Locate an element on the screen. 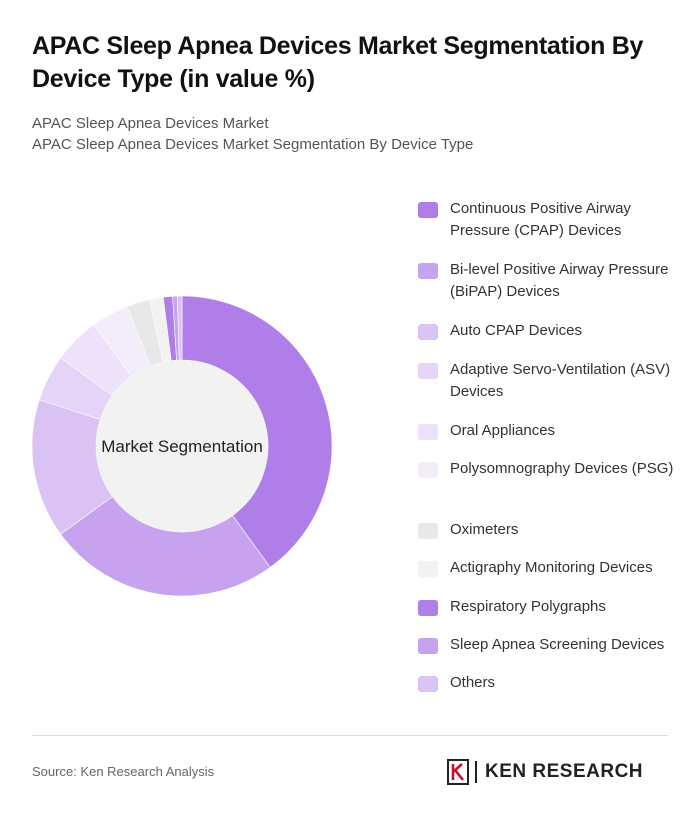 The image size is (700, 819). legend-item-4: Adaptive Servo-Ventilation (ASV) Devices is located at coordinates (553, 381).